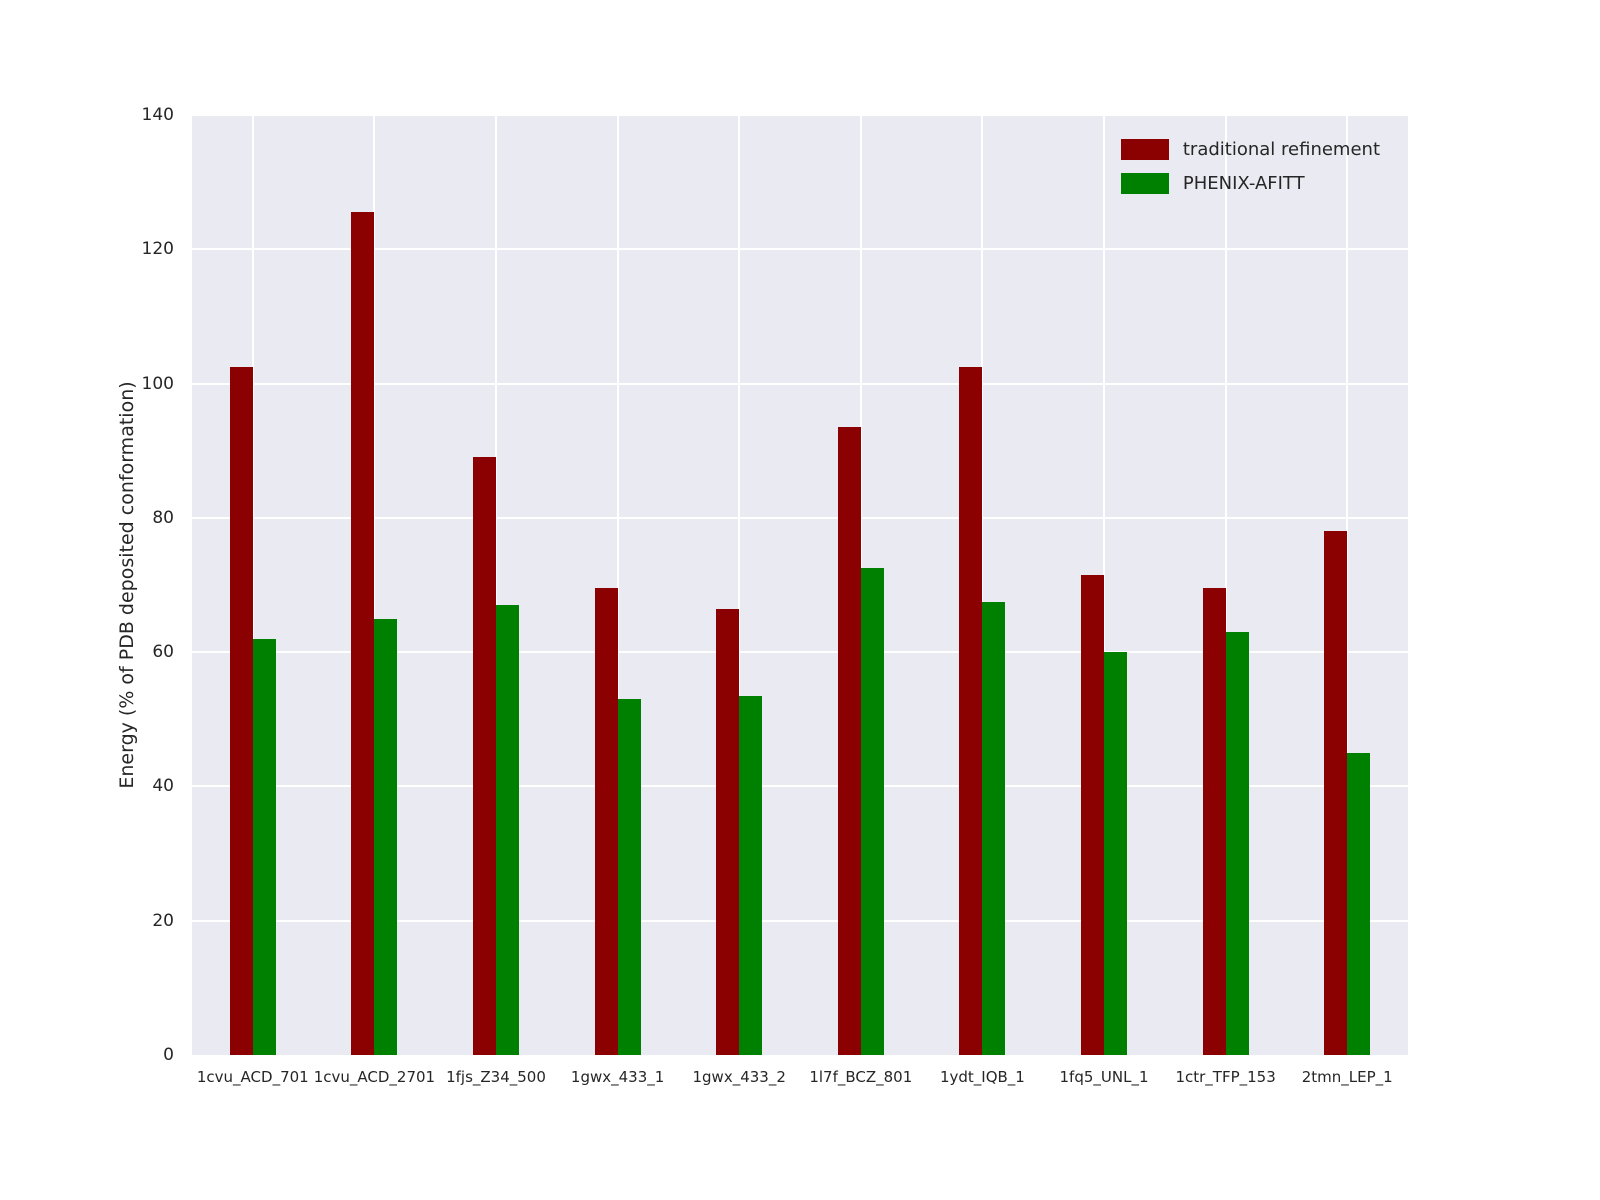  I want to click on y-tick-label: 100, so click(157, 383).